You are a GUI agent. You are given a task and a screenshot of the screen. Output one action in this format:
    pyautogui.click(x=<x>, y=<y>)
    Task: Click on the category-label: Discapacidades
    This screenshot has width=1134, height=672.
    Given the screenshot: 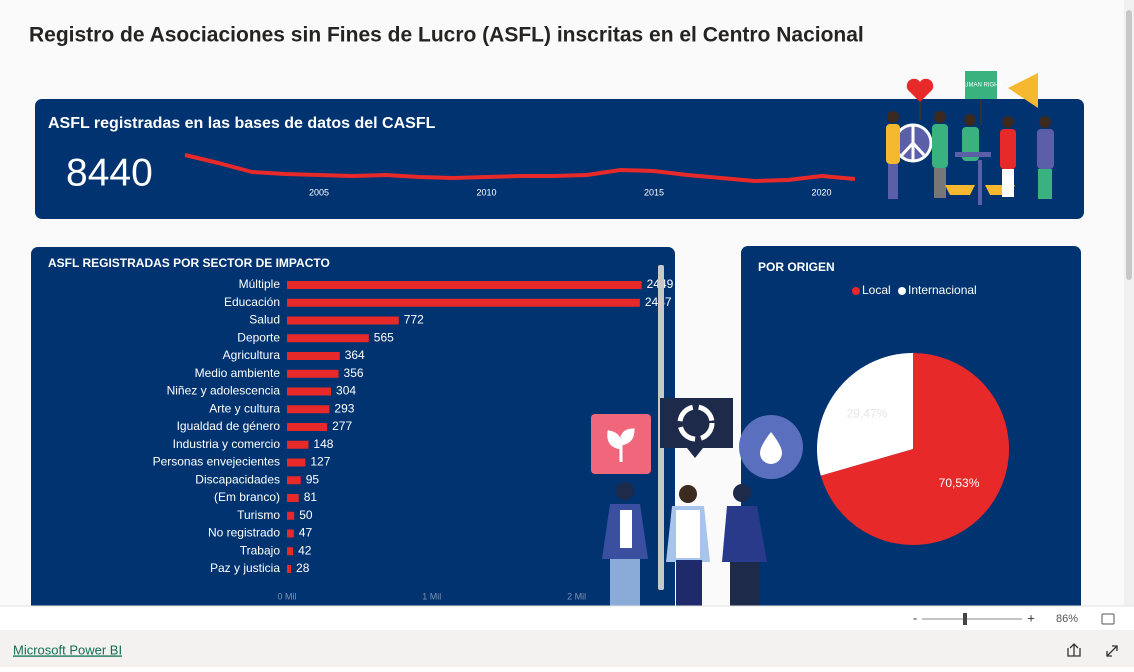 What is the action you would take?
    pyautogui.click(x=237, y=479)
    